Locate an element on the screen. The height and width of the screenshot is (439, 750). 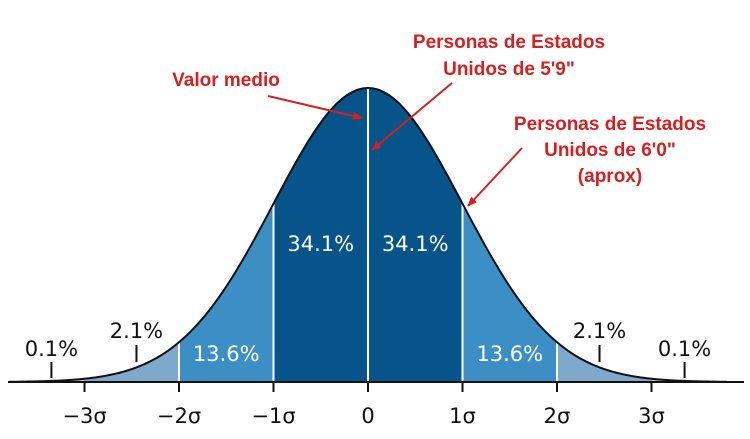
annotation-text: Valor medio is located at coordinates (226, 80).